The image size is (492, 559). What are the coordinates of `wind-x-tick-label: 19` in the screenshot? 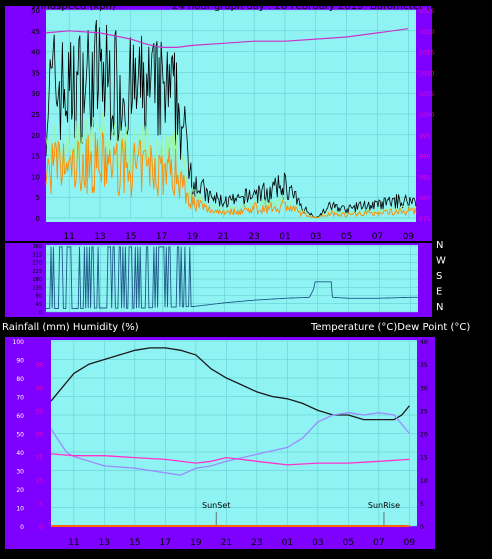 It's located at (193, 237).